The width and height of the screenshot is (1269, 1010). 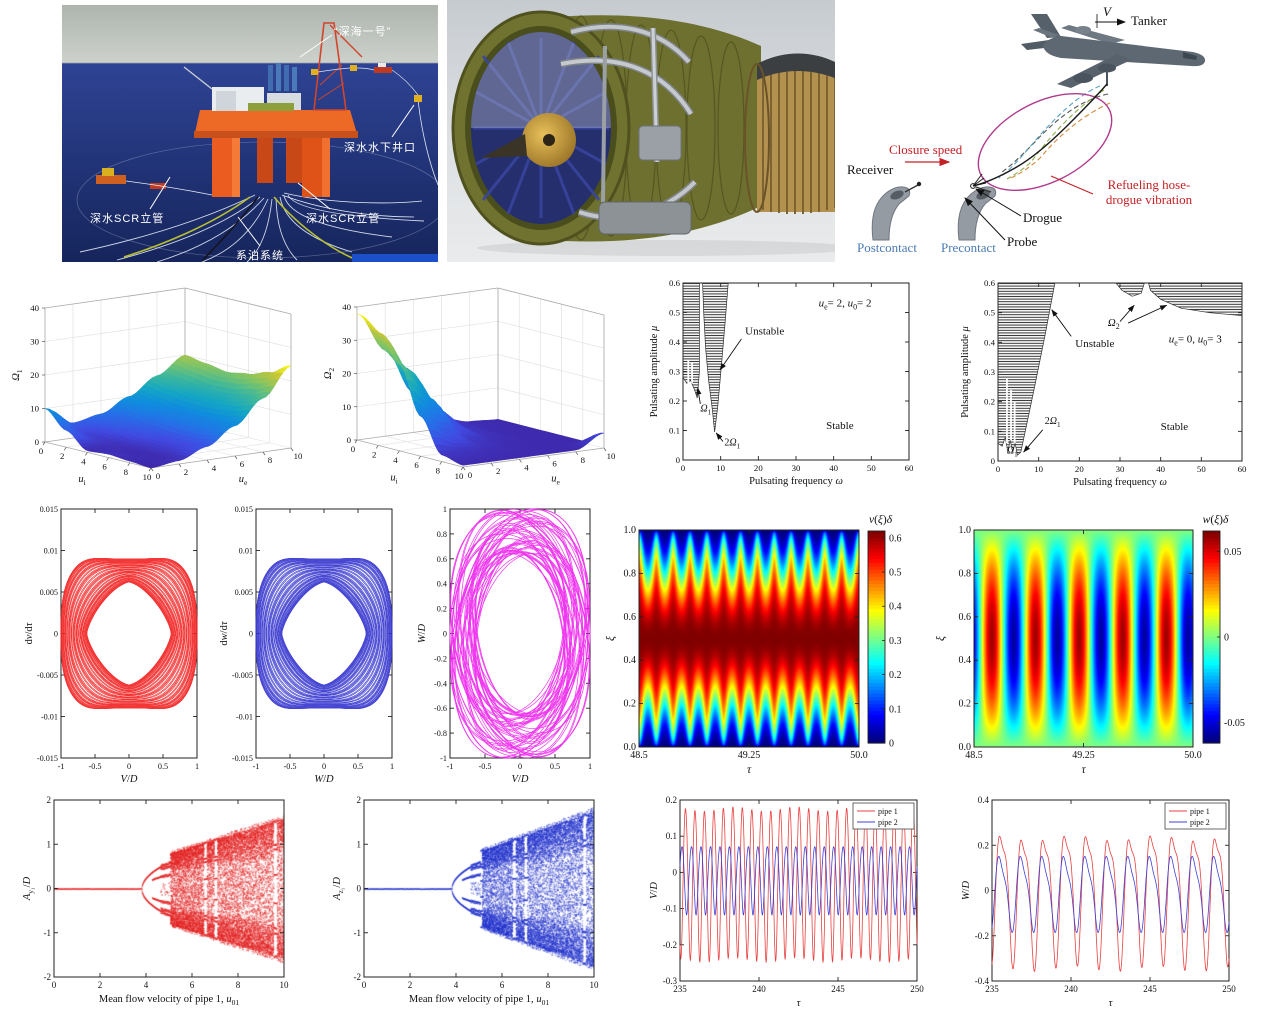 I want to click on vibration-label: Refueling hose-drogue vibration, so click(x=1149, y=192).